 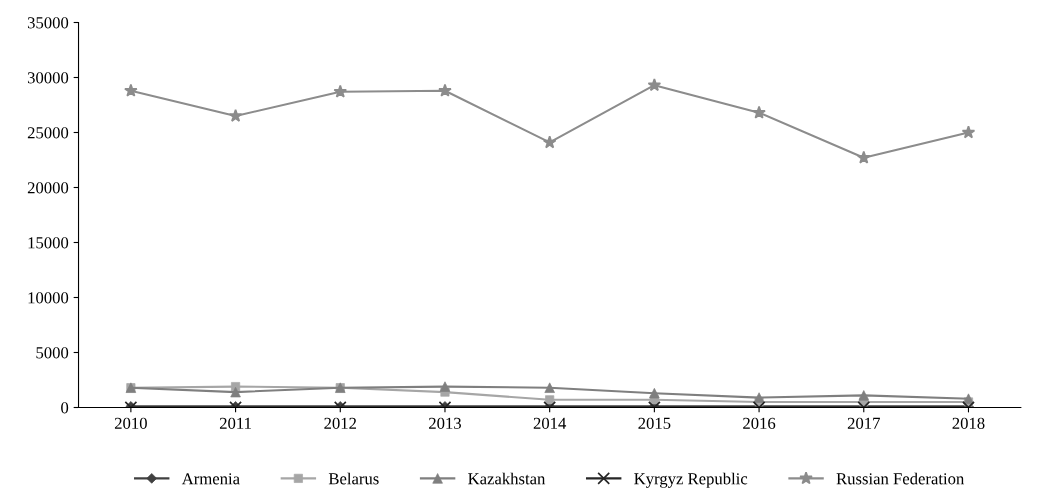 I want to click on legend-label: Kazakhstan, so click(x=507, y=478).